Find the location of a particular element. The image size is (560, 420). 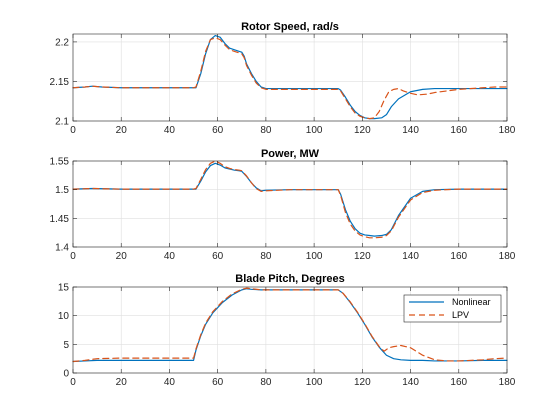

y-tick-label: 2.15 is located at coordinates (60, 82).